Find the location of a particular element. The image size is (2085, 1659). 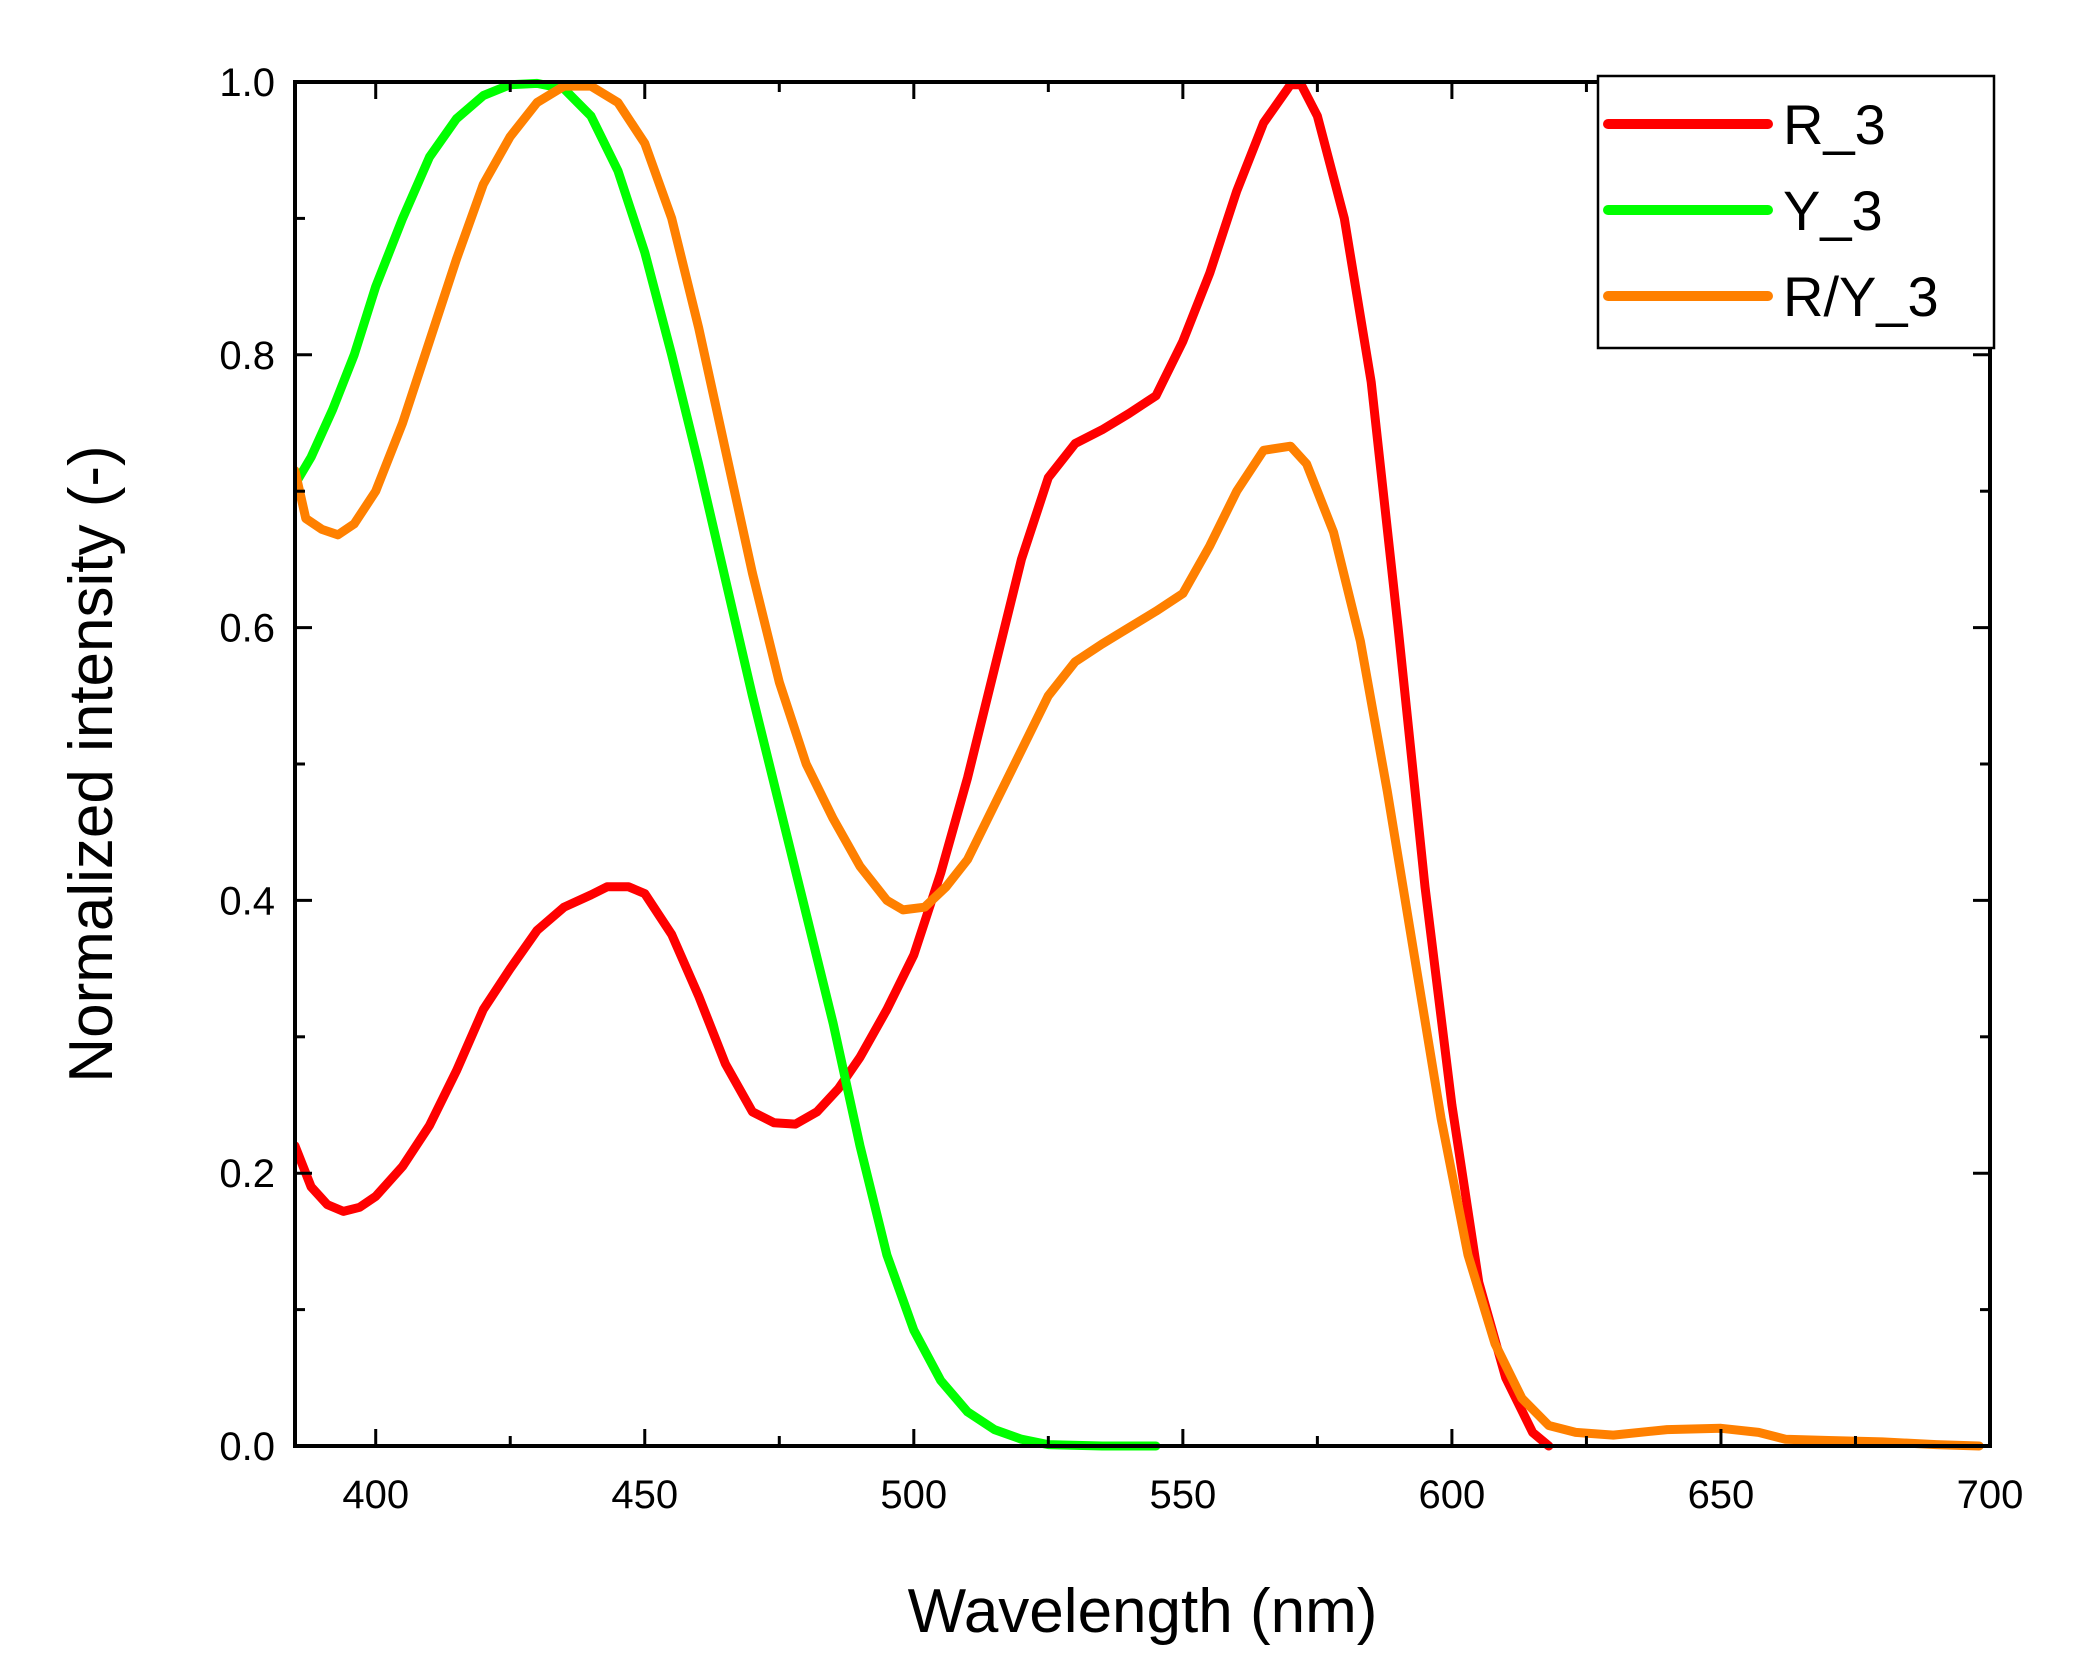

y-tick-label: 1.0 is located at coordinates (247, 83).